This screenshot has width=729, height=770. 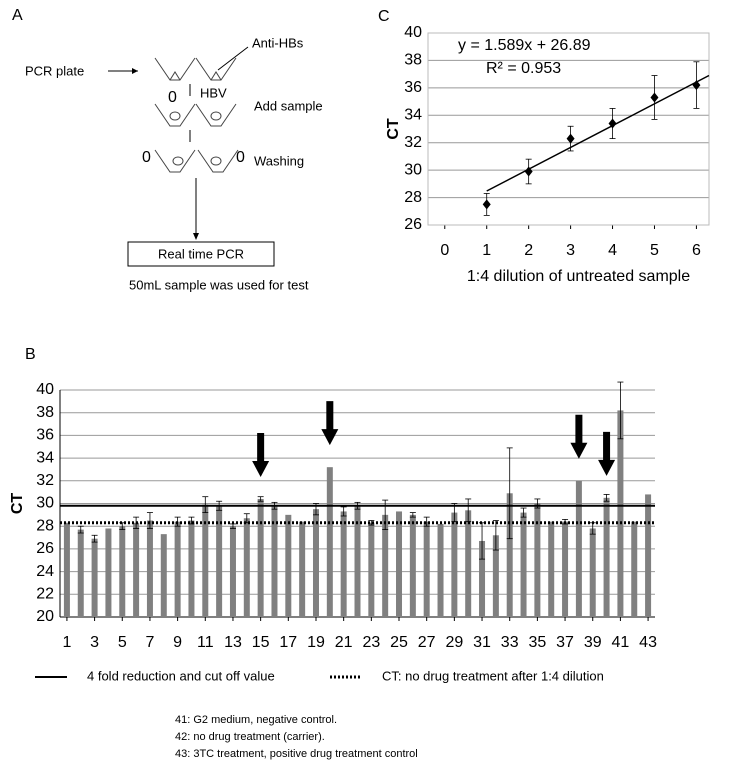 I want to click on x-tick-label: 2, so click(x=528, y=250).